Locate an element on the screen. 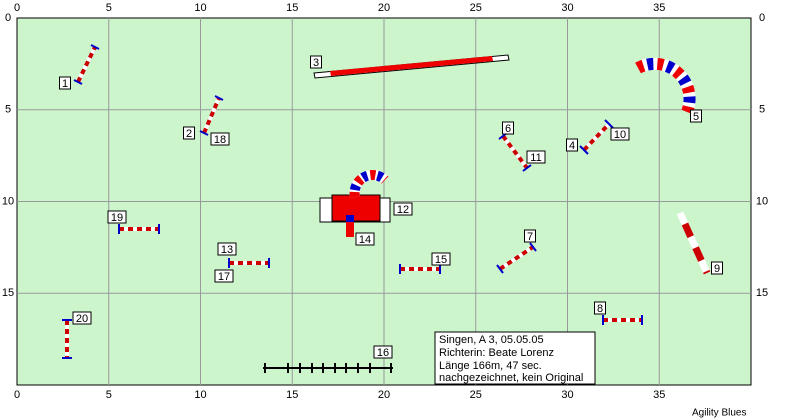 The image size is (800, 419). info-line: Länge 166m, 47 sec. is located at coordinates (490, 366).